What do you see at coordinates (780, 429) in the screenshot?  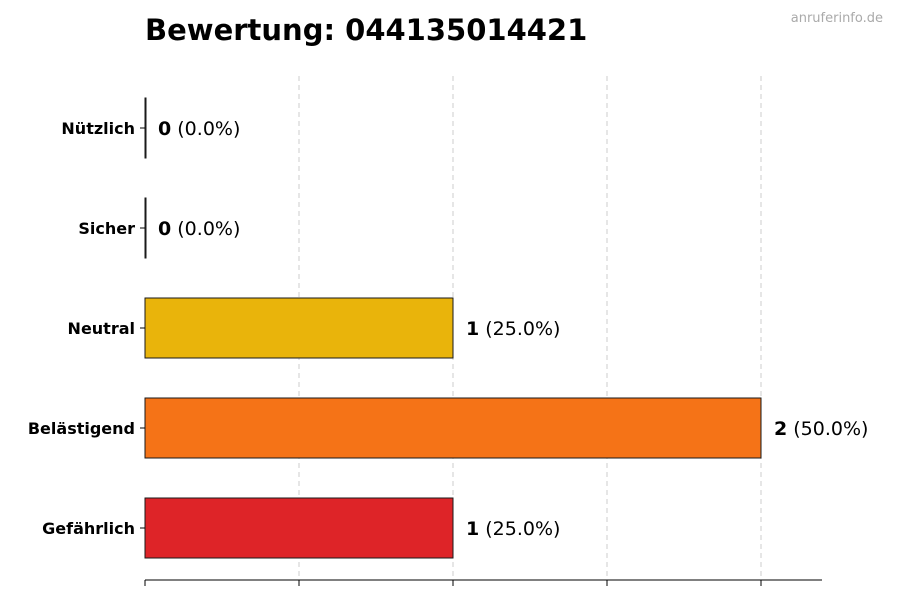 I see `value-count: 2` at bounding box center [780, 429].